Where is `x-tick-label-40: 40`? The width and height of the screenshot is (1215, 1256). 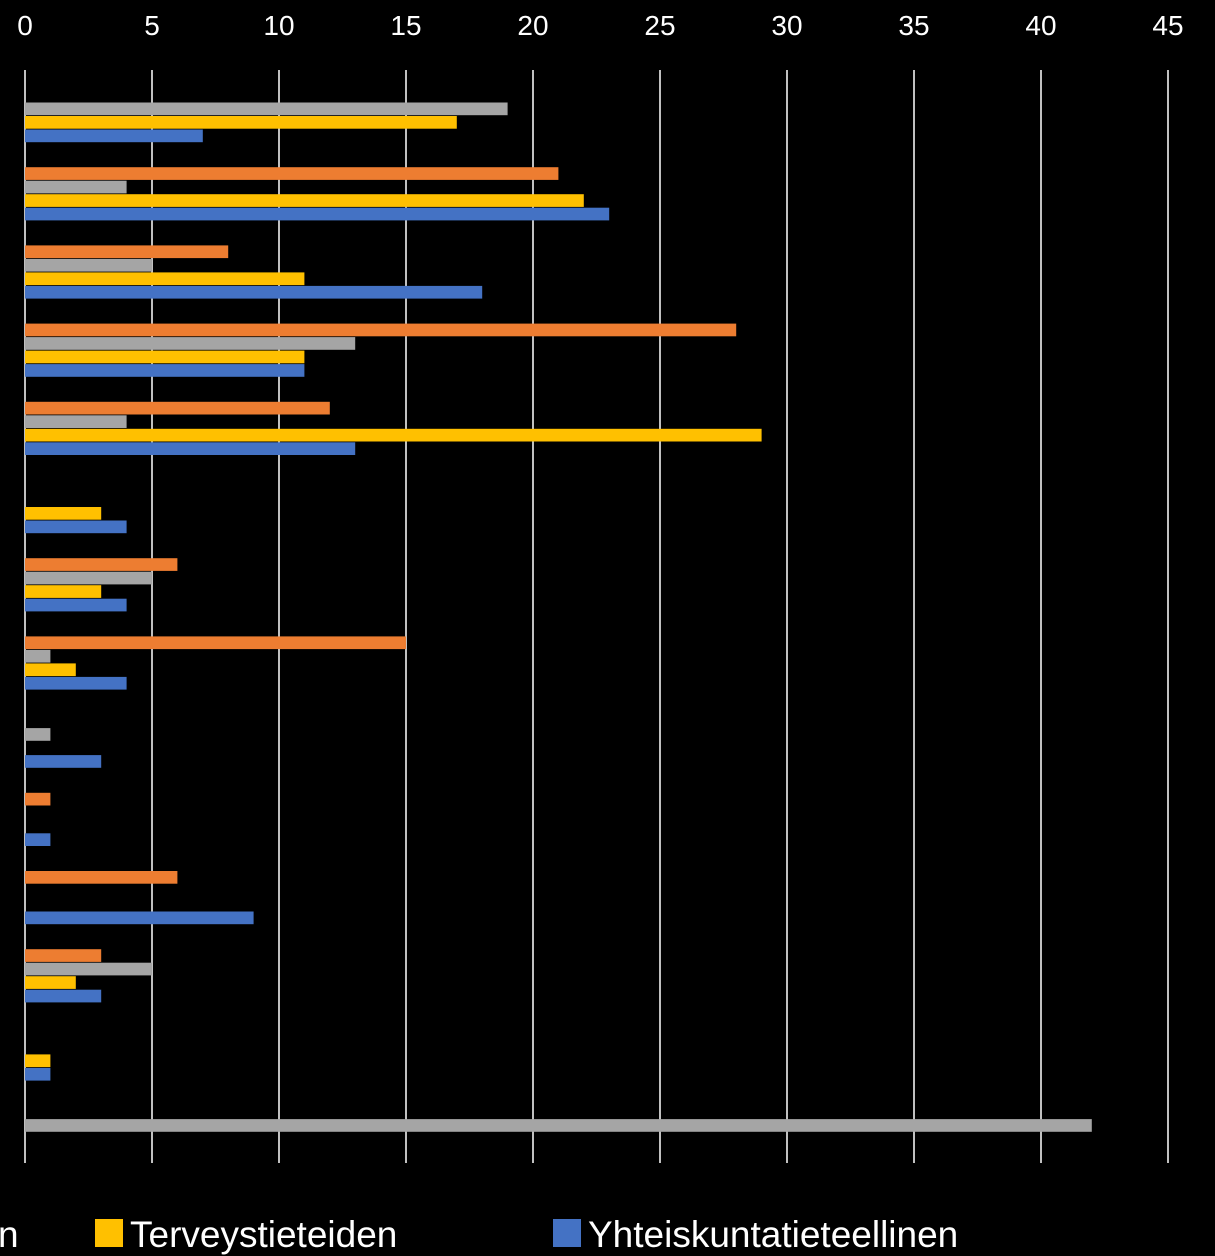 x-tick-label-40: 40 is located at coordinates (1040, 25).